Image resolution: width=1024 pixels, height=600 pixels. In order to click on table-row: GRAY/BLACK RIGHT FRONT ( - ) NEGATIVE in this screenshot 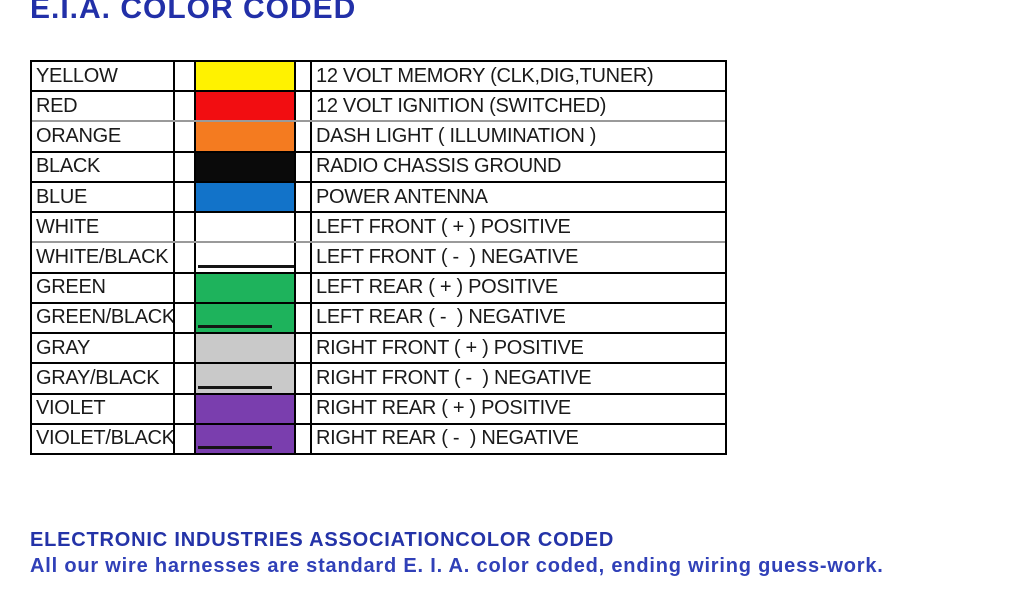, I will do `click(378, 379)`.